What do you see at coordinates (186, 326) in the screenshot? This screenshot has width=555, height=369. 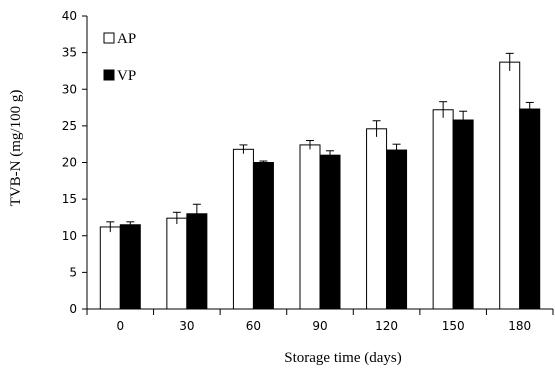 I see `x-tick-label-30: 30` at bounding box center [186, 326].